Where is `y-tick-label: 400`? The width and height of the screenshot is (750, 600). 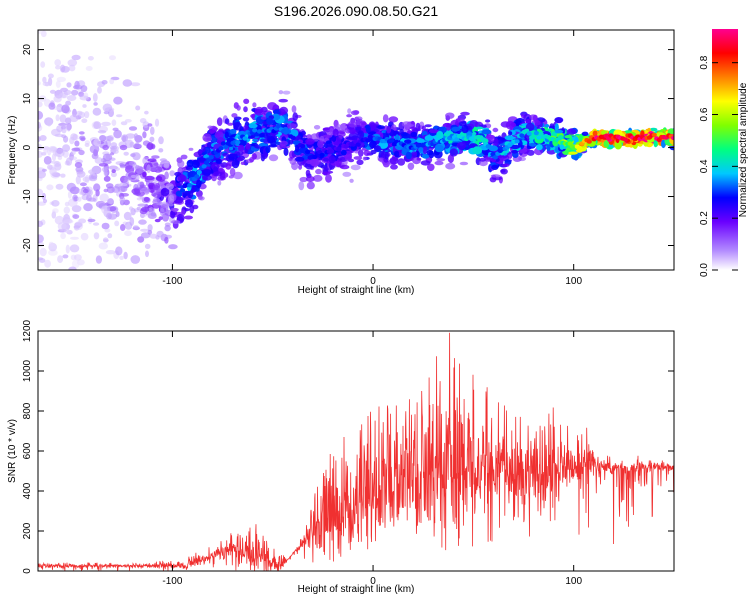 y-tick-label: 400 is located at coordinates (27, 490).